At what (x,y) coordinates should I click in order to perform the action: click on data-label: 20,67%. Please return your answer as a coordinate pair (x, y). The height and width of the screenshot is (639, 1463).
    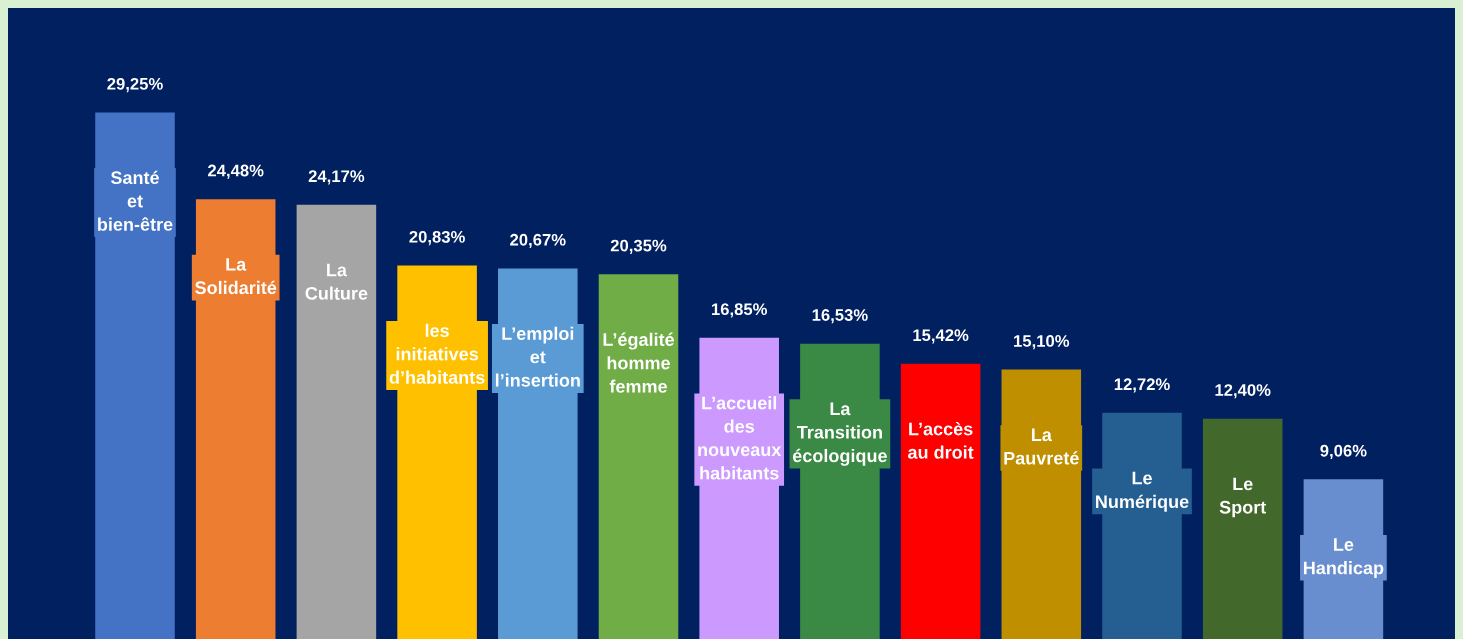
    Looking at the image, I should click on (538, 241).